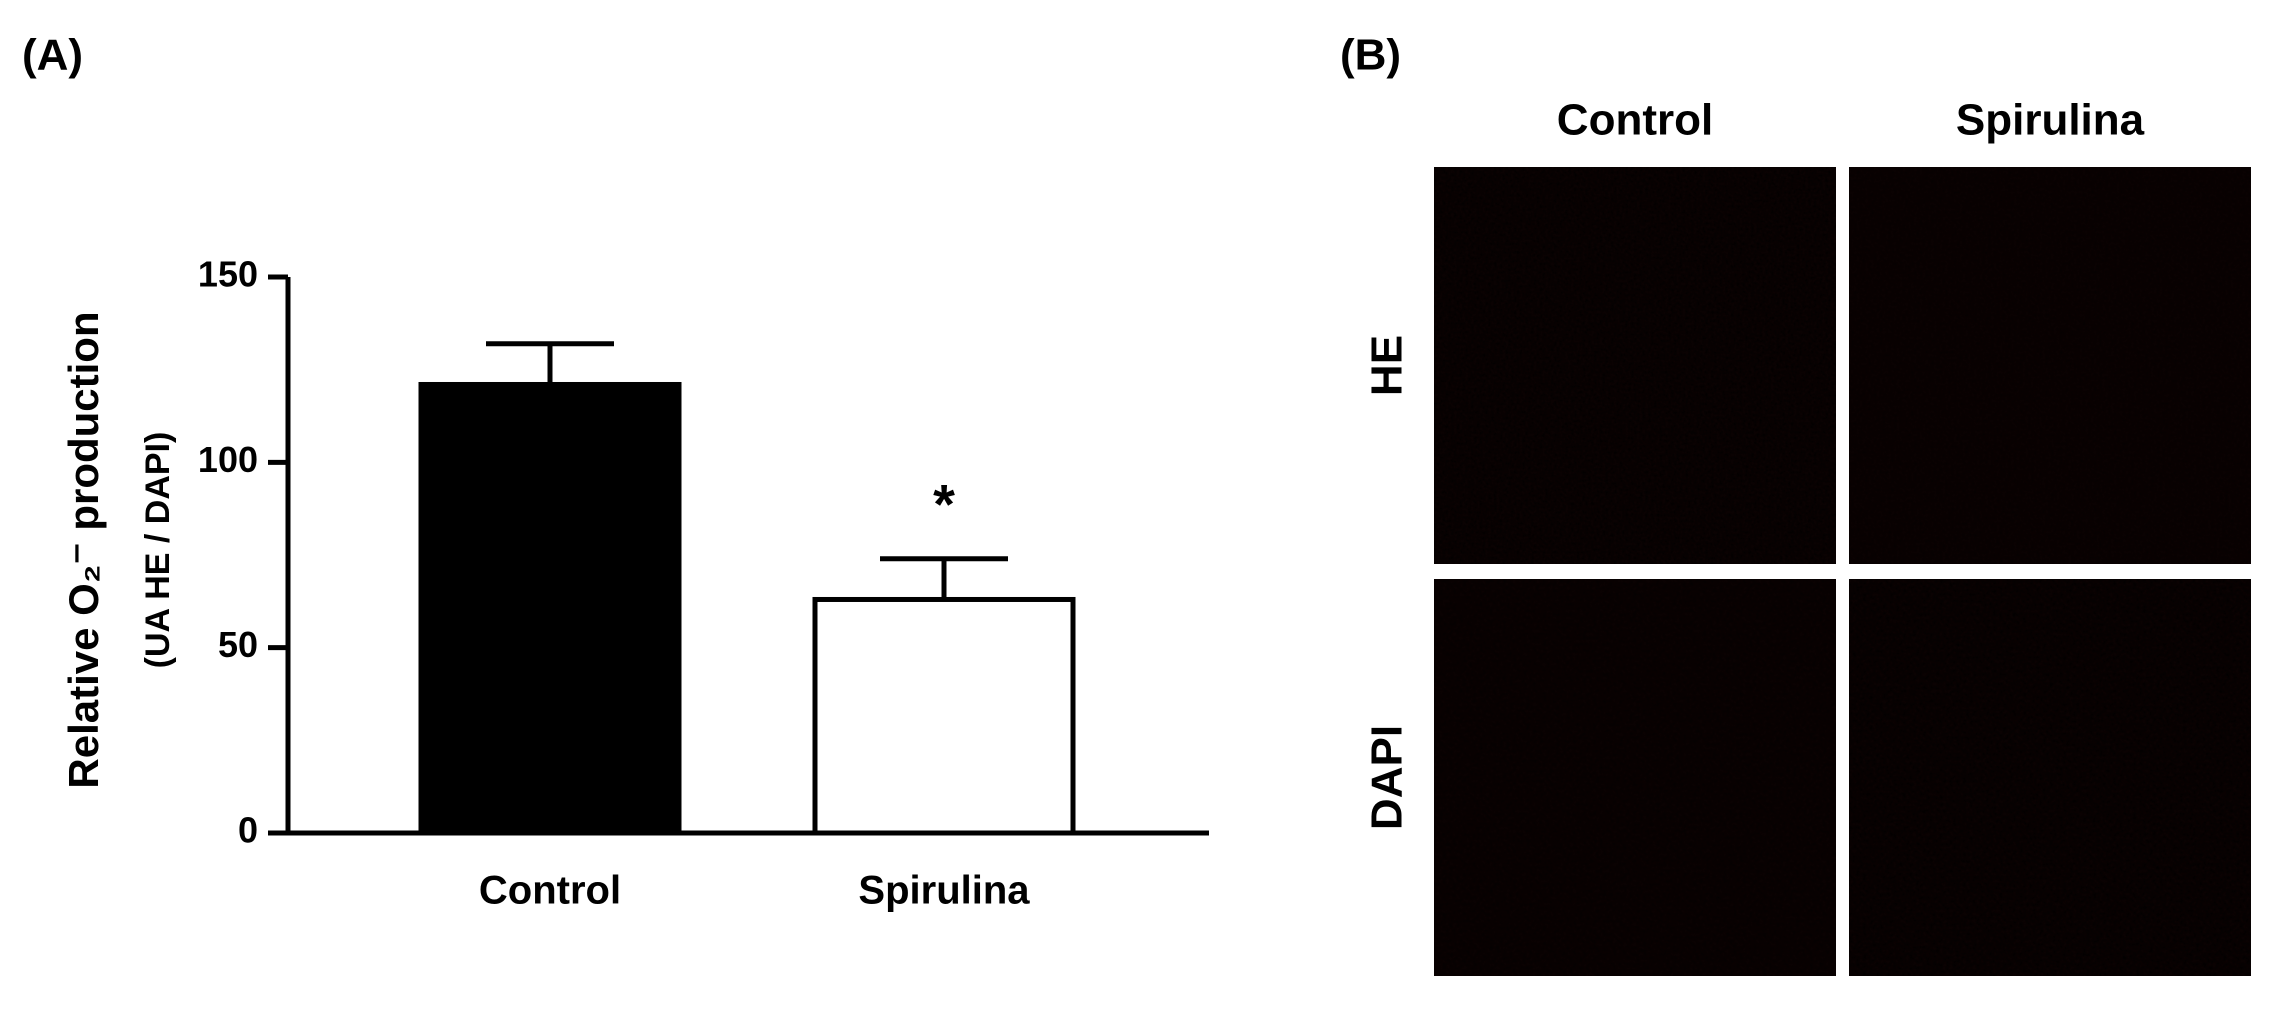 The image size is (2271, 1016). Describe the element at coordinates (238, 644) in the screenshot. I see `y-tick-label: 50` at that location.